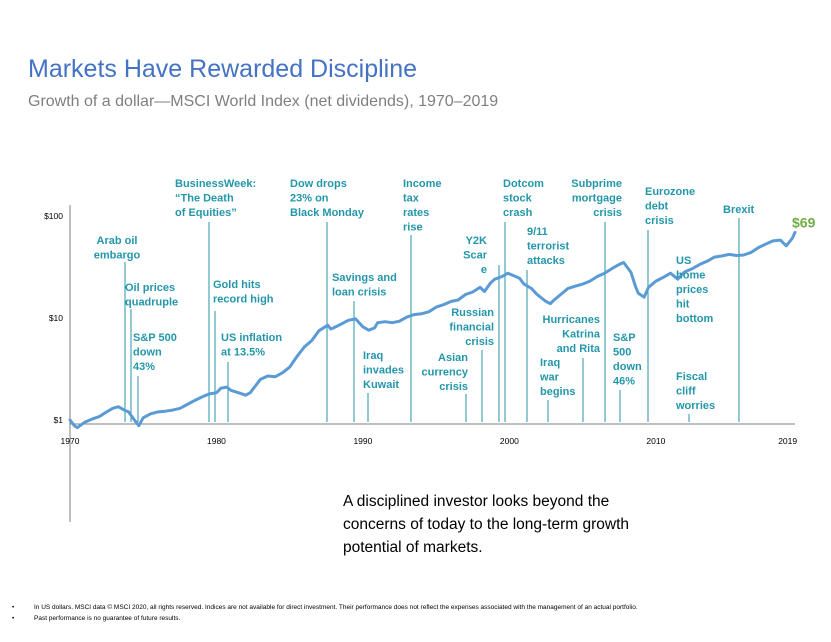 The image size is (831, 642). What do you see at coordinates (471, 327) in the screenshot?
I see `annotation-label: Russian financial crisis` at bounding box center [471, 327].